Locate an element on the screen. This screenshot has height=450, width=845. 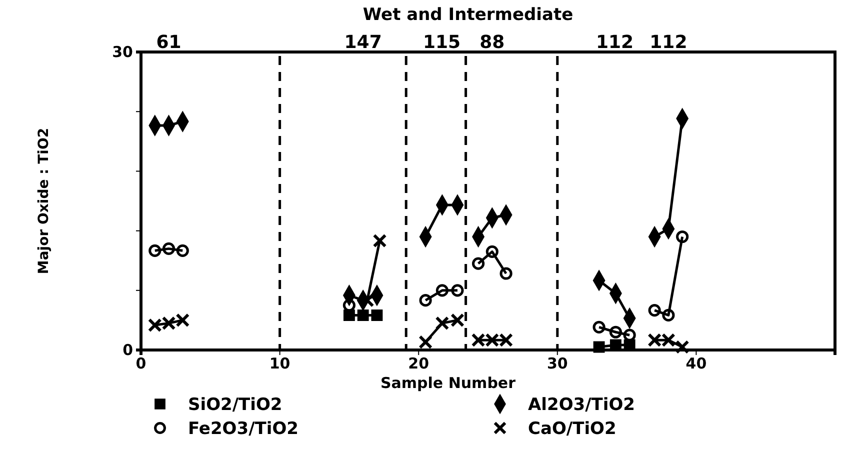
annotation: 115 is located at coordinates (441, 42).